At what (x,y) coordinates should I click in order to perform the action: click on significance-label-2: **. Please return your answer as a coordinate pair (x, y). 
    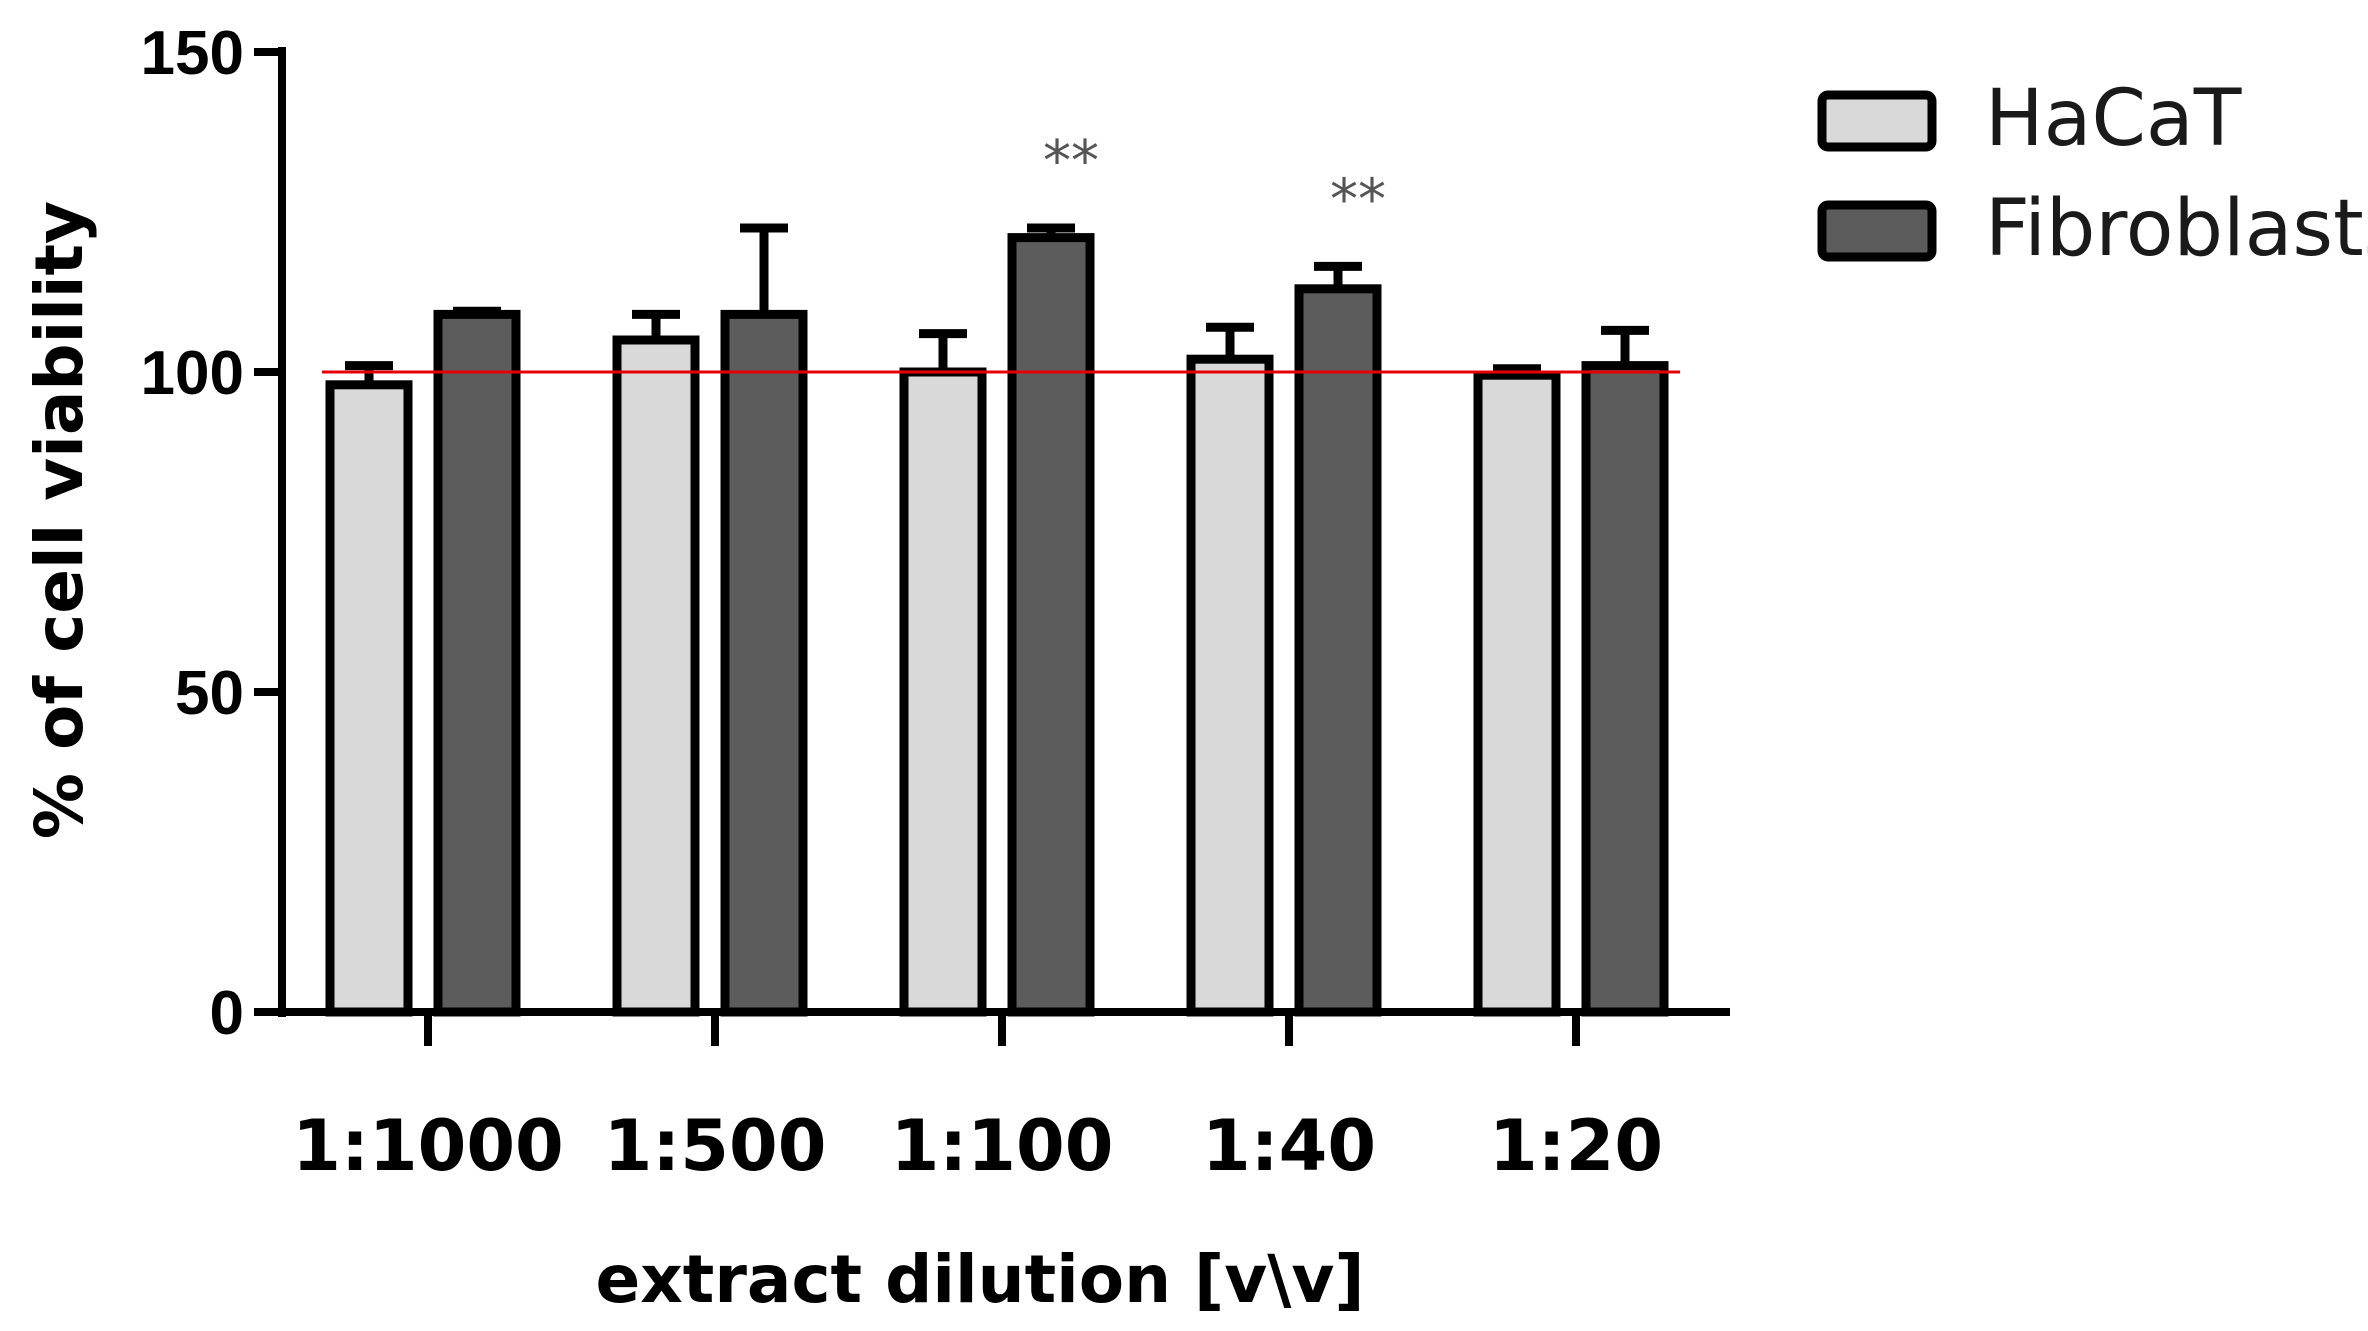
    Looking at the image, I should click on (1071, 161).